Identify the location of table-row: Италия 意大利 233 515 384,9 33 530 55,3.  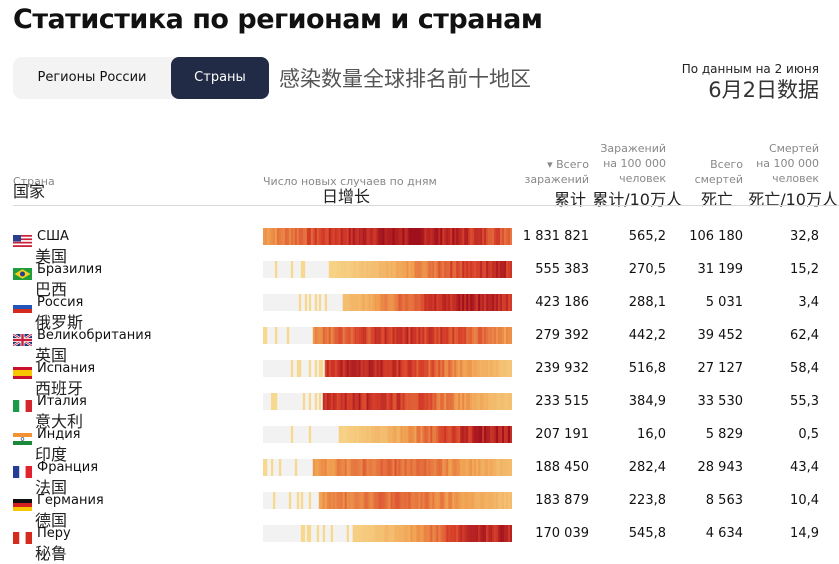
(419, 411).